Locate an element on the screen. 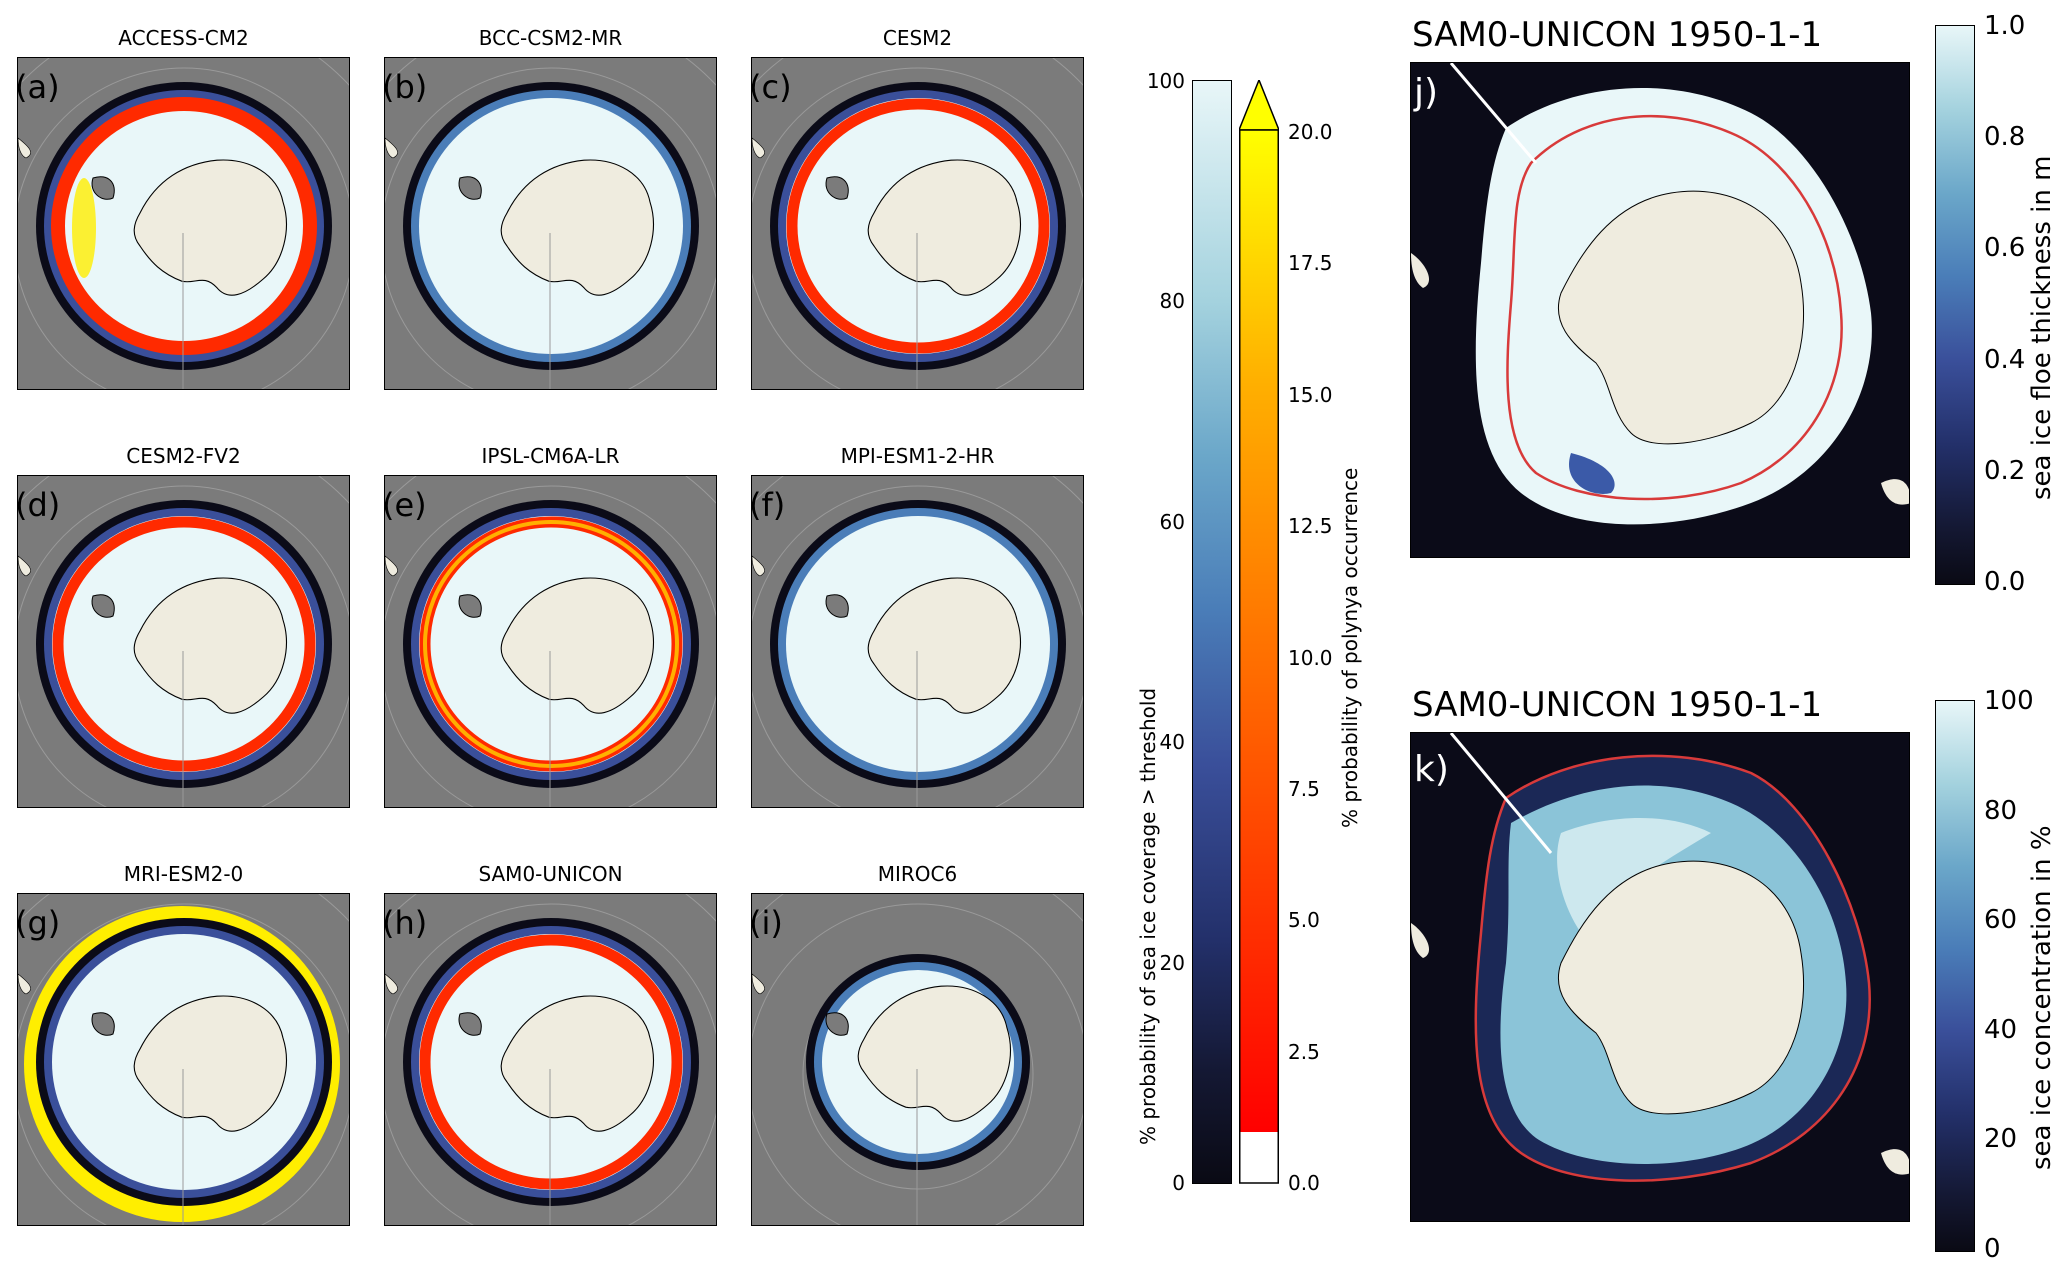 The width and height of the screenshot is (2067, 1278). panel-j-svg is located at coordinates (1660, 294).